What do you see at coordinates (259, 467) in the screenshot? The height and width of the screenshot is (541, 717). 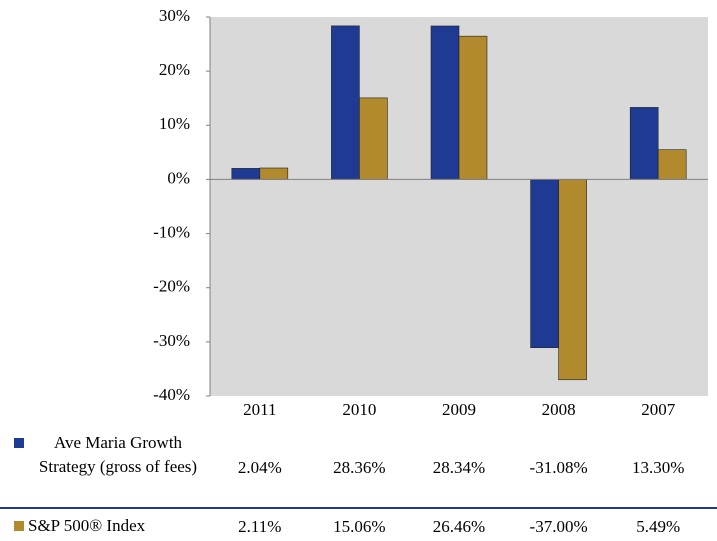 I see `table-value: 2.04%` at bounding box center [259, 467].